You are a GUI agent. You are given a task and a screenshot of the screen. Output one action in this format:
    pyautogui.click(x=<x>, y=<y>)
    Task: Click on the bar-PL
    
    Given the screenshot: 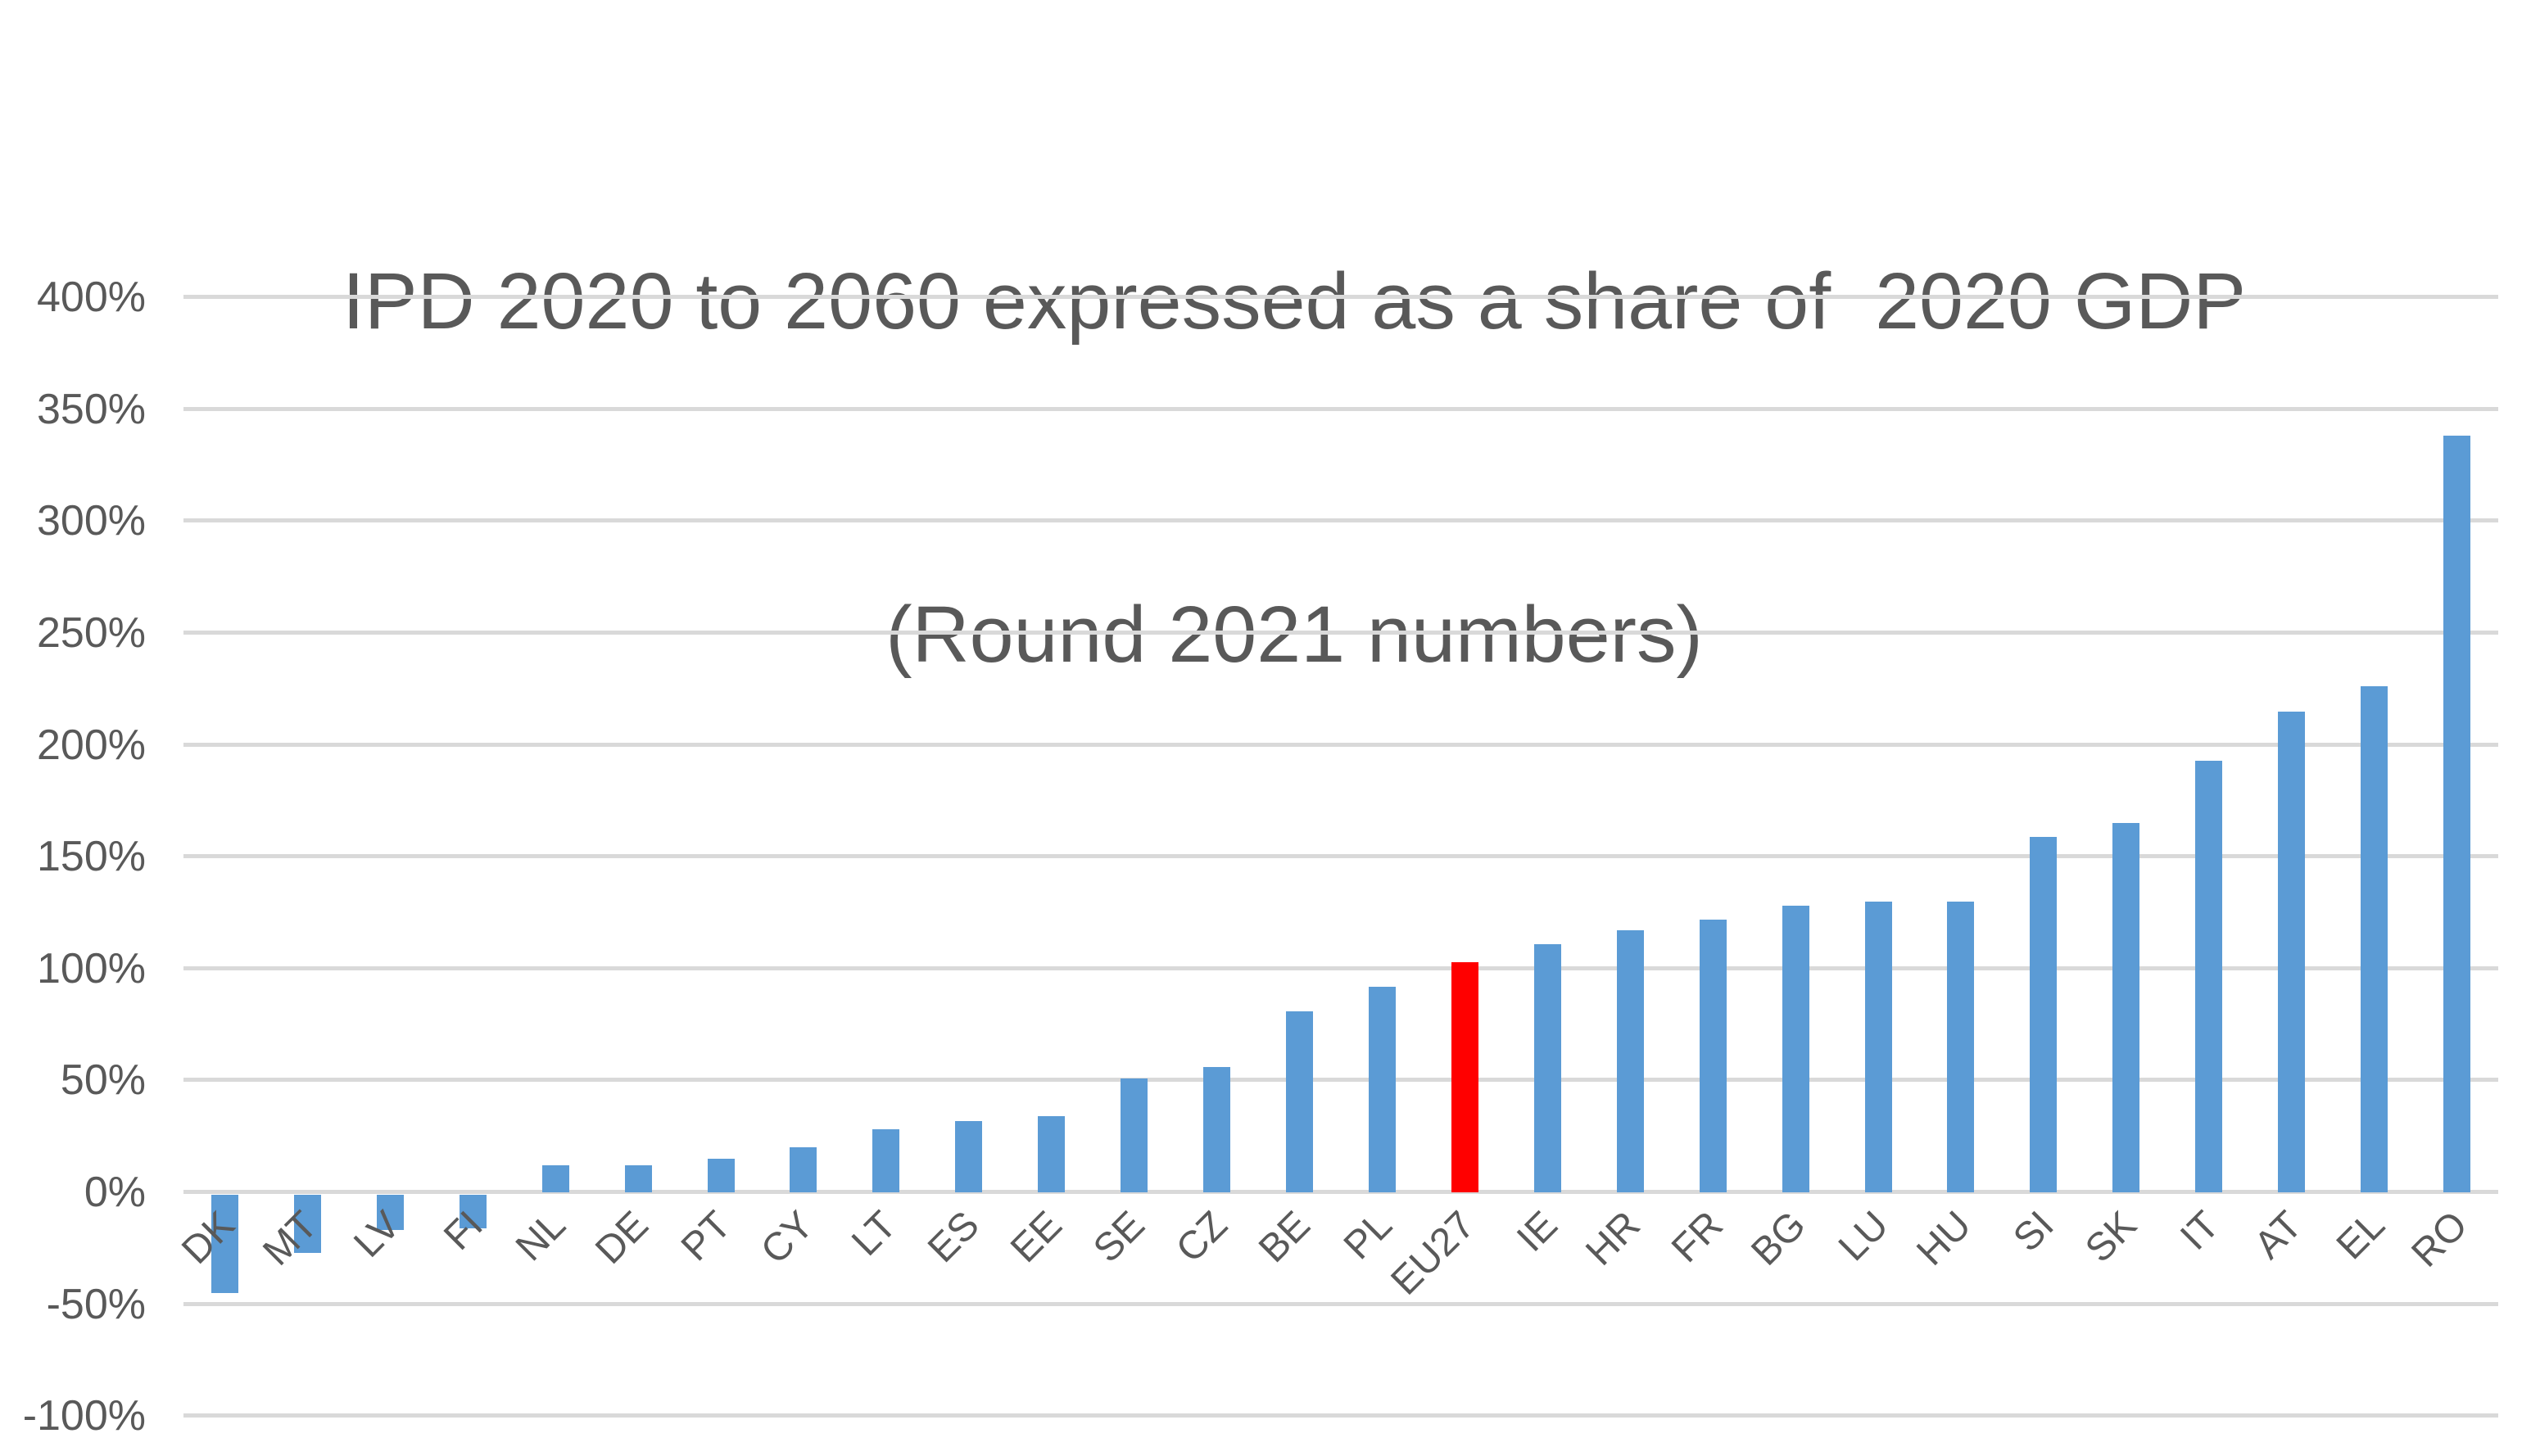 What is the action you would take?
    pyautogui.click(x=1382, y=1089)
    